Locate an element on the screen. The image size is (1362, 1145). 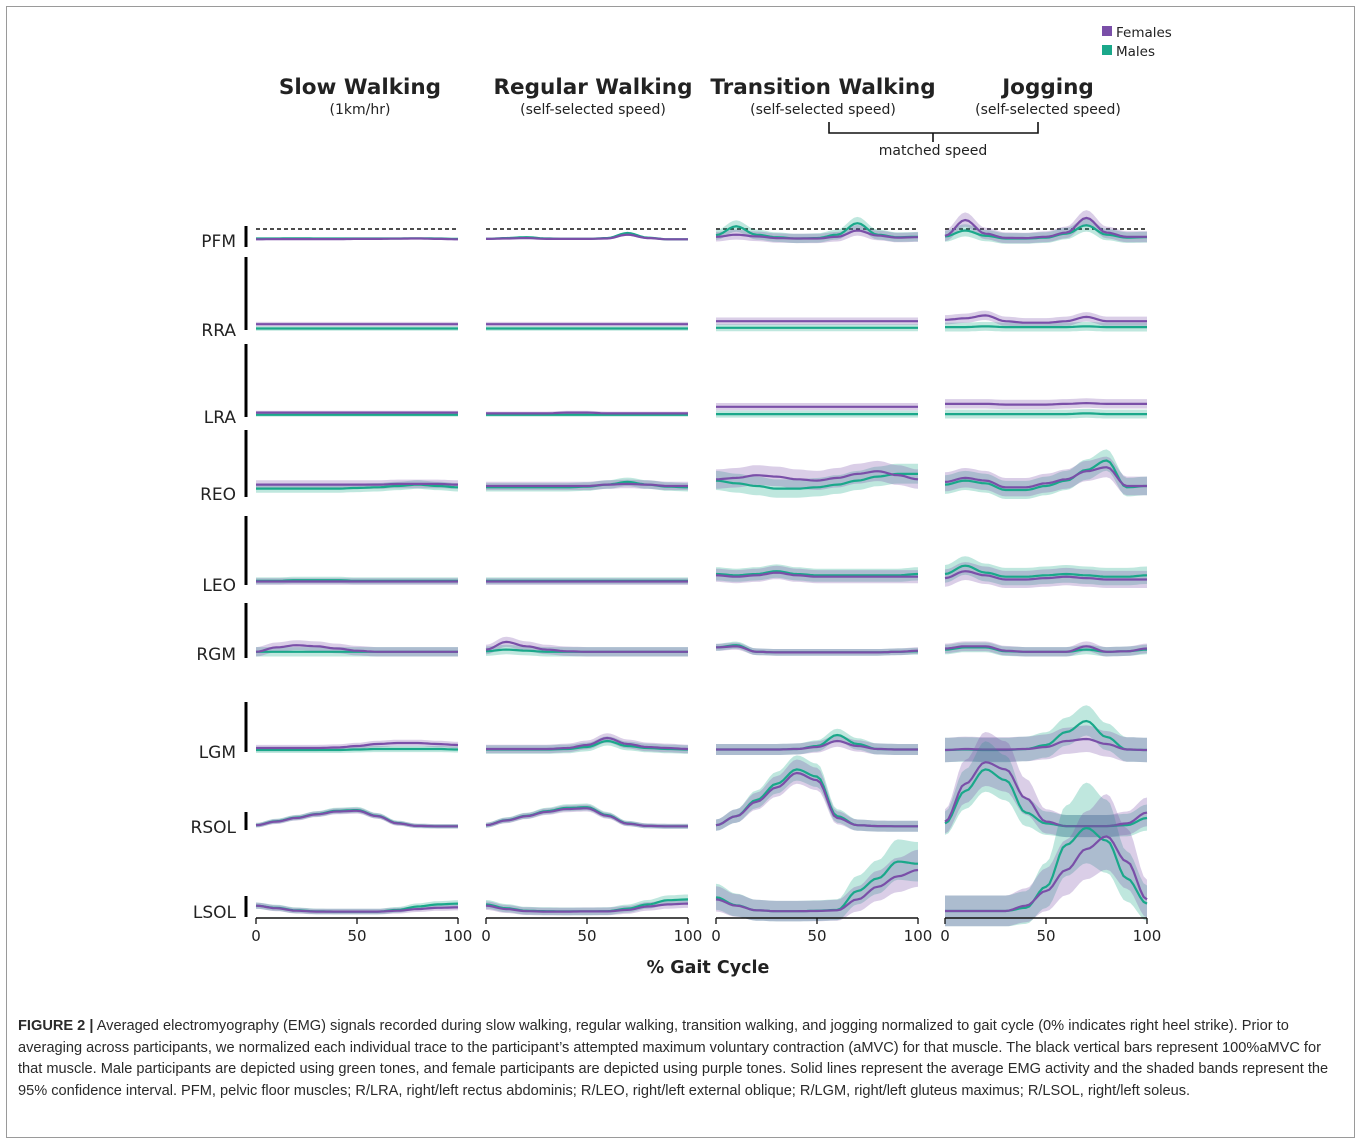
band-rsol-2-female is located at coordinates (817, 795).